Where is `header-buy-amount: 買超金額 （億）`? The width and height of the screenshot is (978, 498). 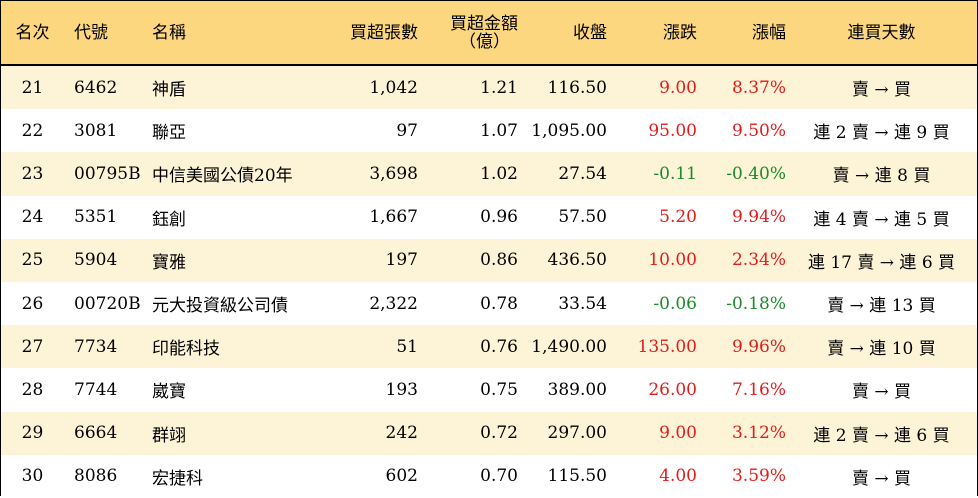
header-buy-amount: 買超金額 （億） is located at coordinates (468, 33).